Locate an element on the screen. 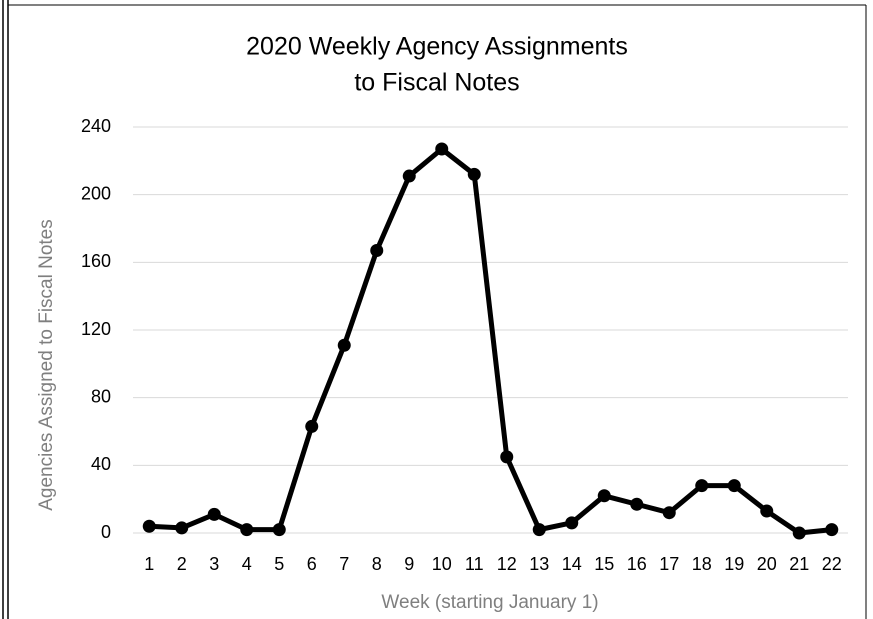 The width and height of the screenshot is (873, 619). x-tick-label: 10 is located at coordinates (442, 564).